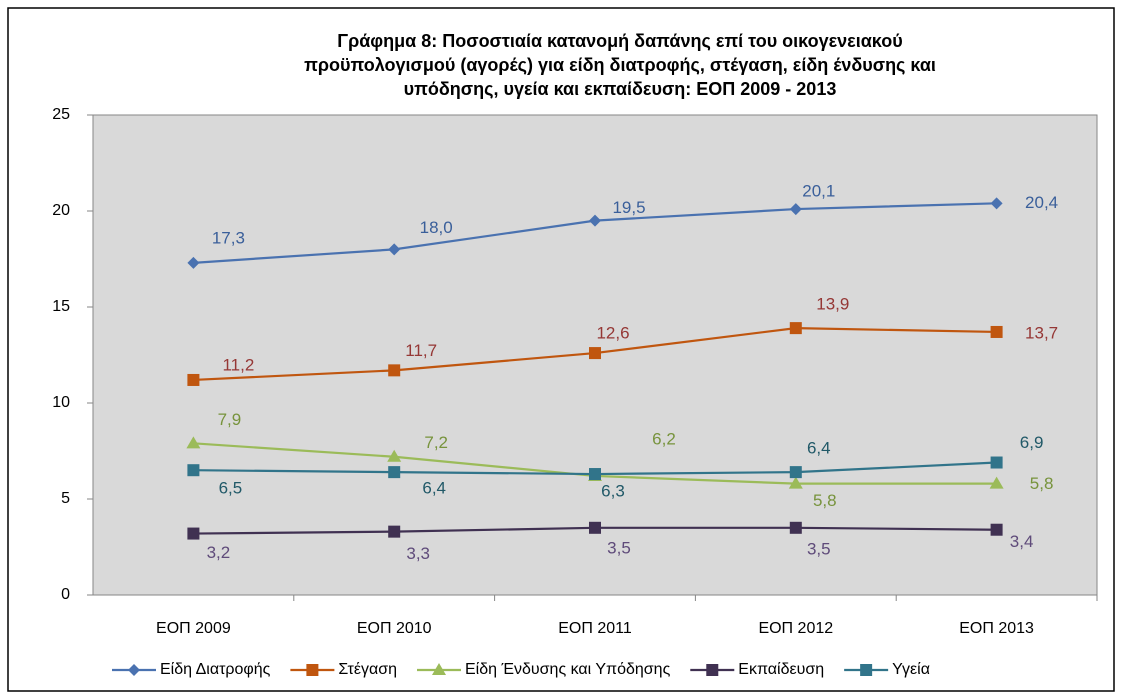 The width and height of the screenshot is (1122, 699). Describe the element at coordinates (832, 304) in the screenshot. I see `value-label: 13,9` at that location.